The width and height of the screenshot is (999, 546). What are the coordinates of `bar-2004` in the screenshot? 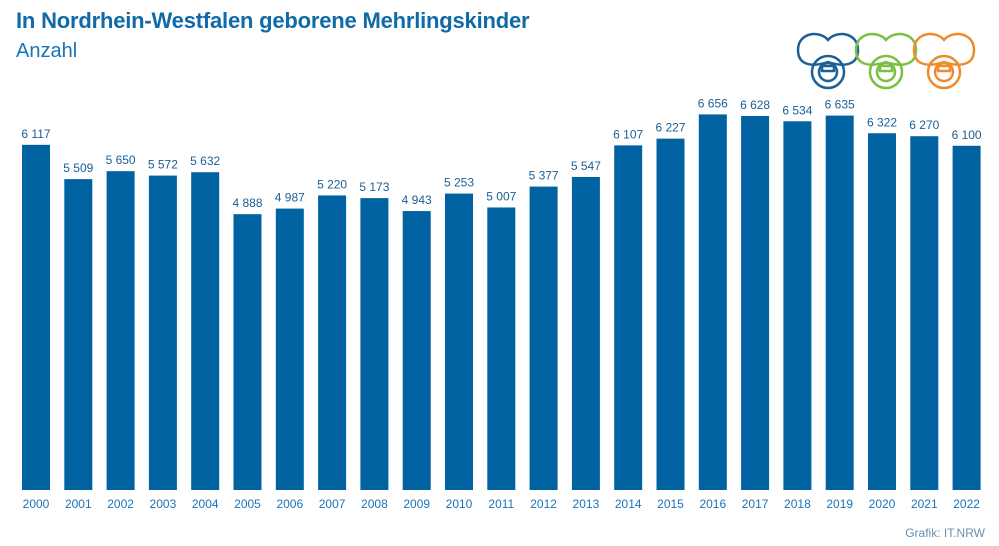 It's located at (205, 331).